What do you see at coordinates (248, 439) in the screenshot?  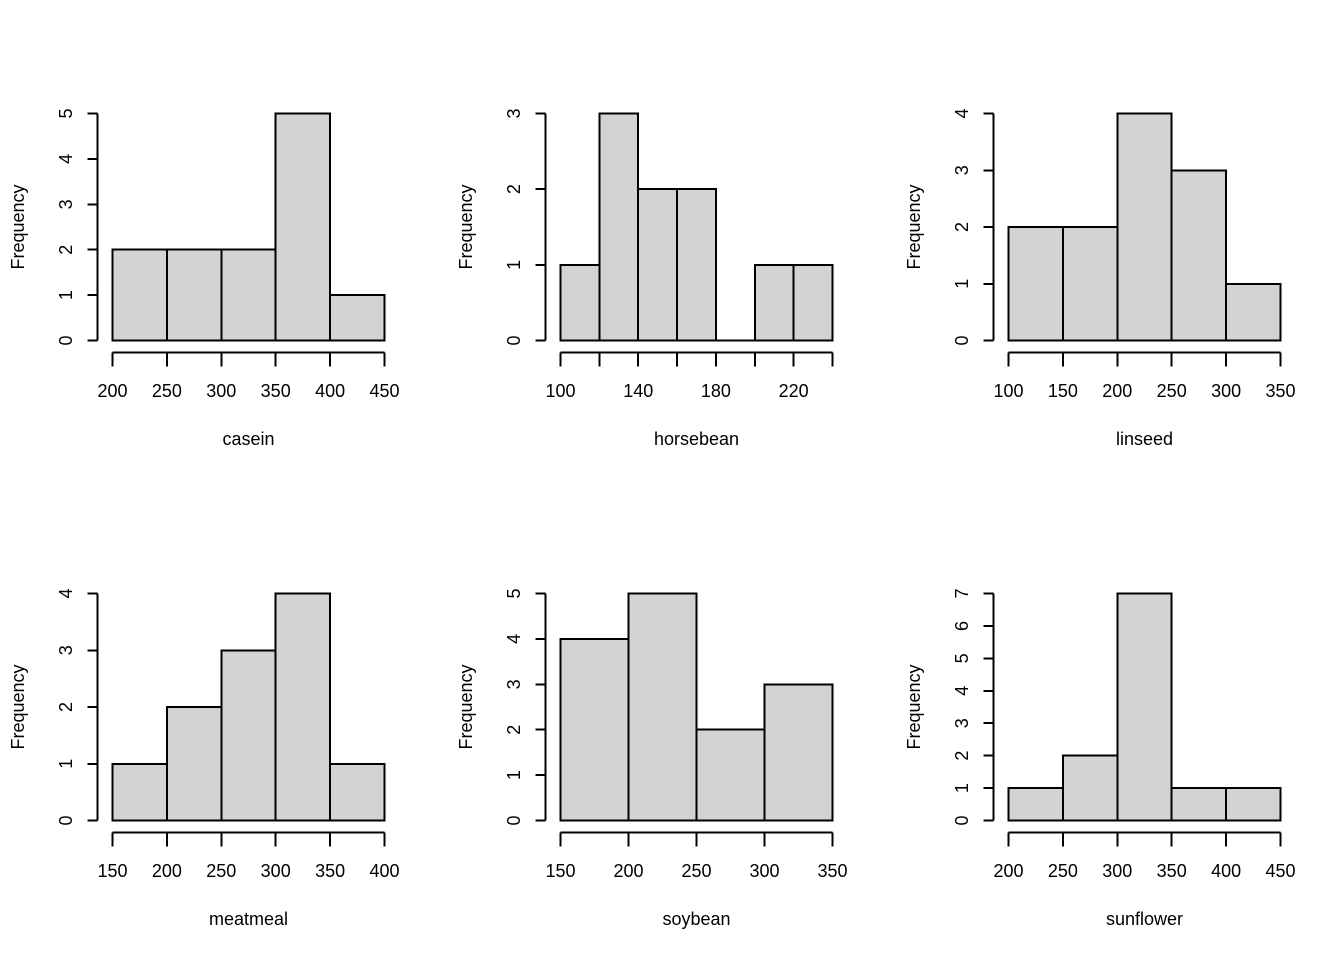 I see `x-axis-title: casein` at bounding box center [248, 439].